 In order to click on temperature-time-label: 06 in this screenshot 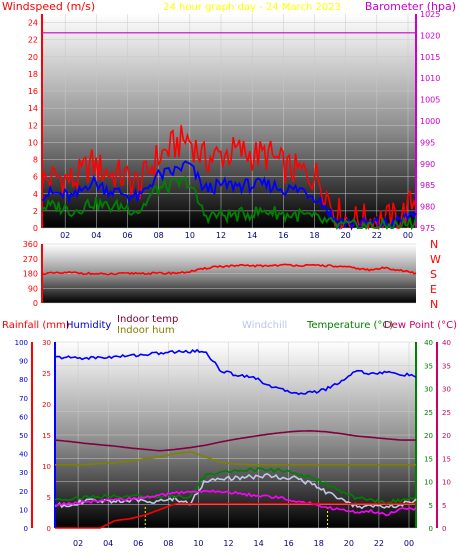, I will do `click(138, 543)`.